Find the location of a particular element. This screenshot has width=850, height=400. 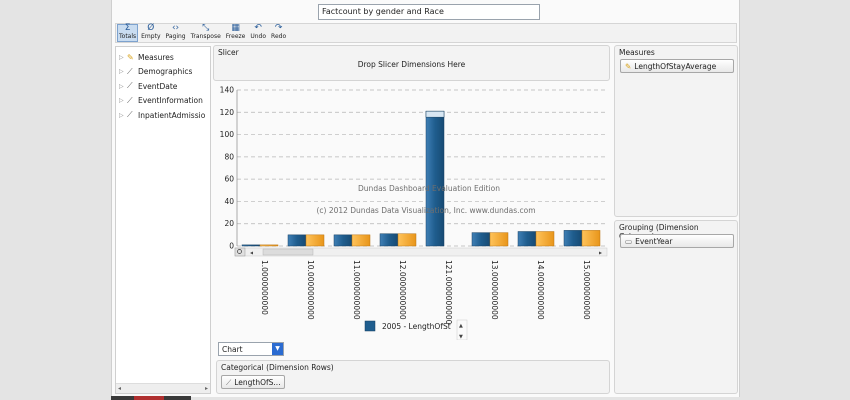

tree-item: ▷ ⟋ Demographics is located at coordinates (163, 72).